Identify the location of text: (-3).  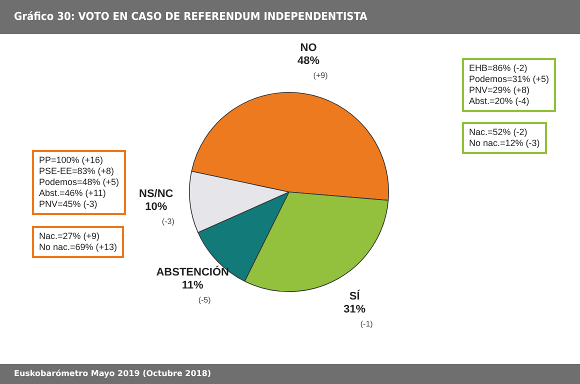
(168, 221).